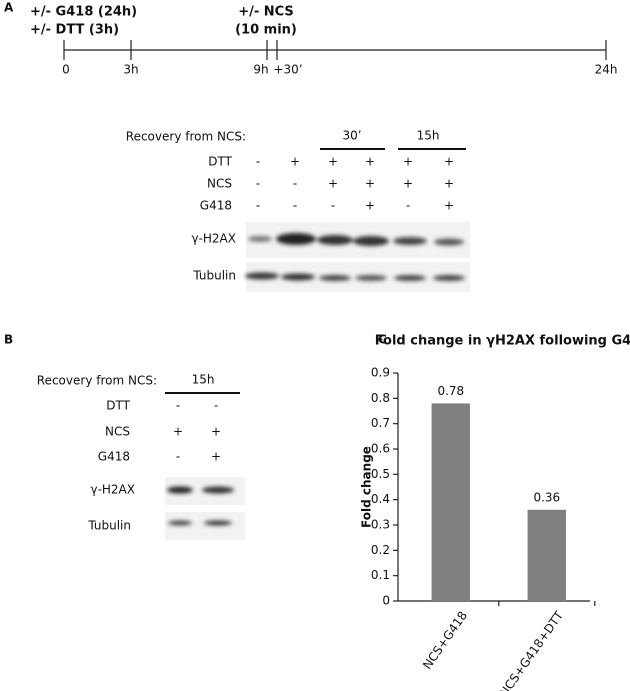 This screenshot has width=630, height=691. I want to click on y-tick-label: 0.6, so click(380, 449).